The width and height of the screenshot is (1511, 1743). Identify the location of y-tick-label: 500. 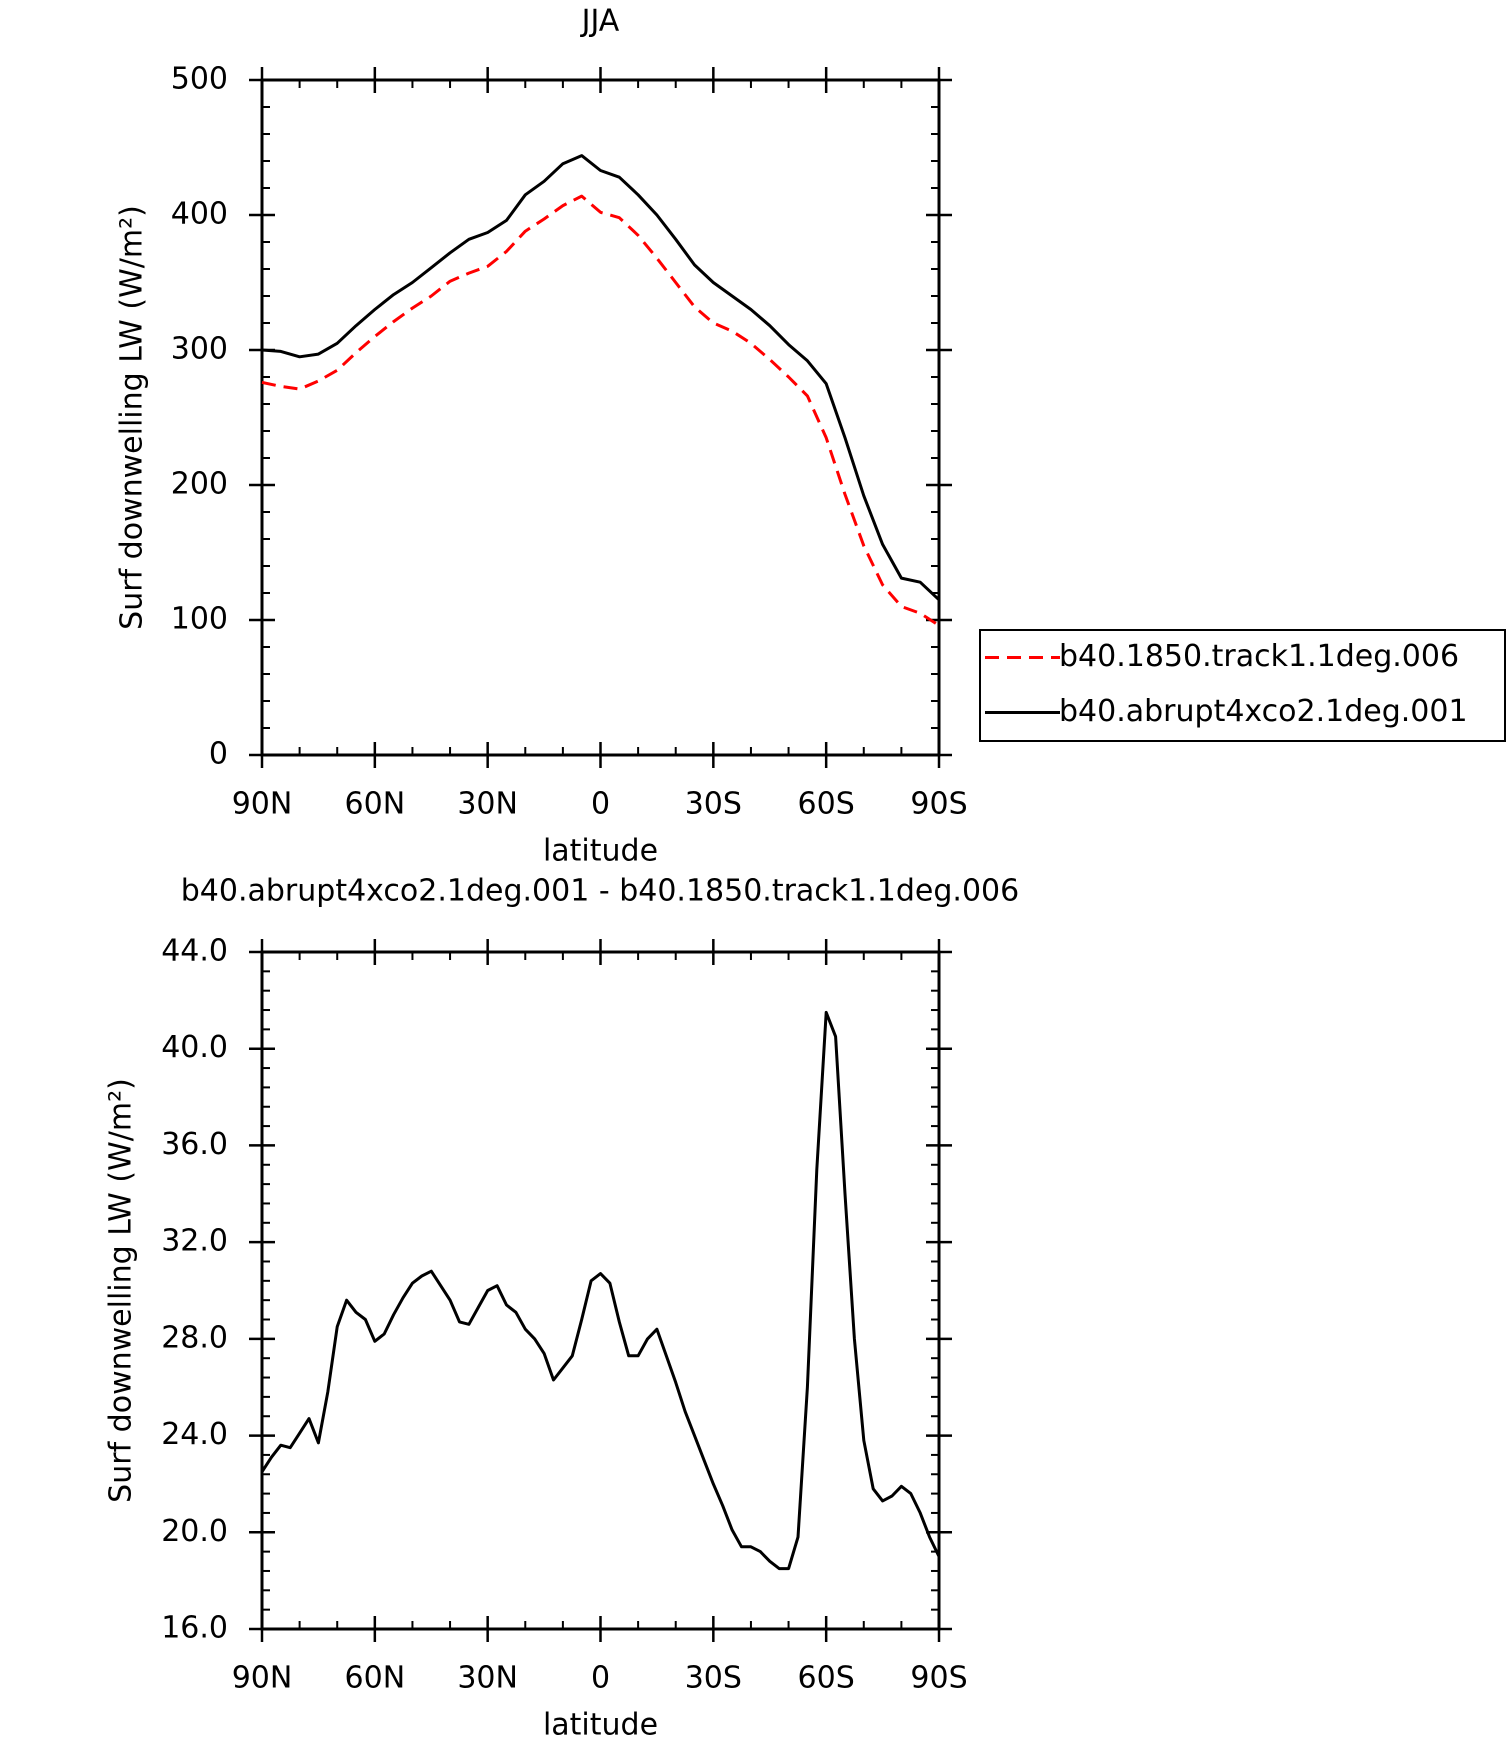
(199, 79).